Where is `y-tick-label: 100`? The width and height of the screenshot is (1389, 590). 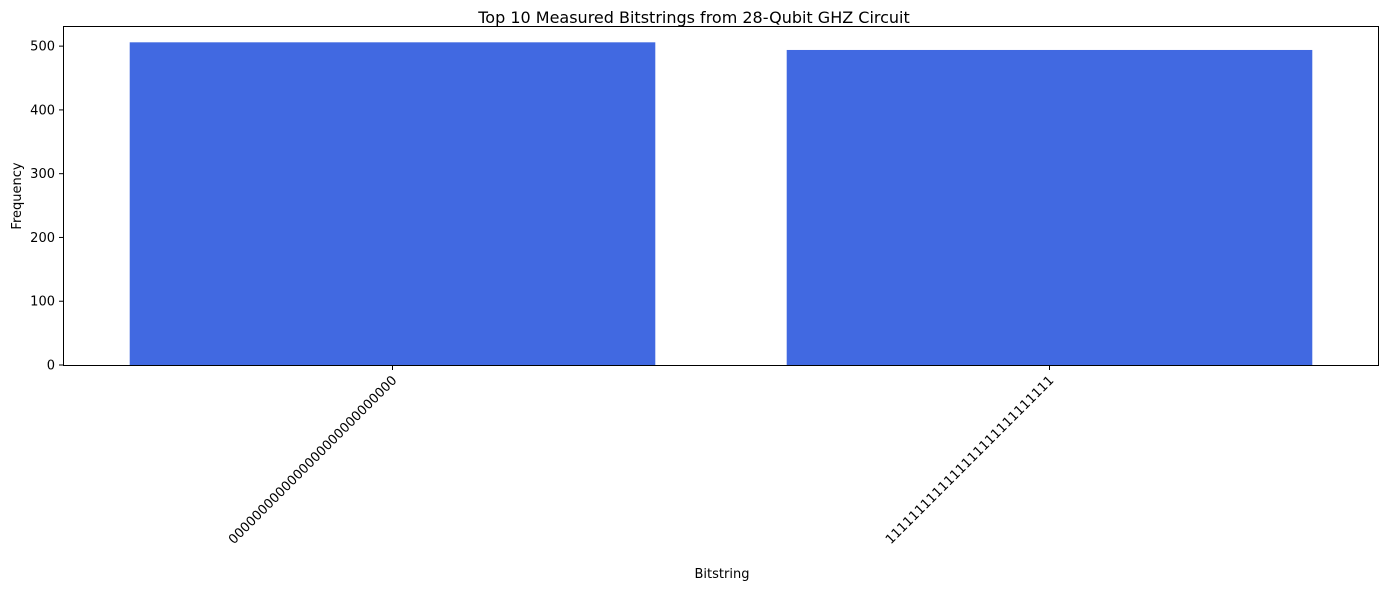
y-tick-label: 100 is located at coordinates (42, 302).